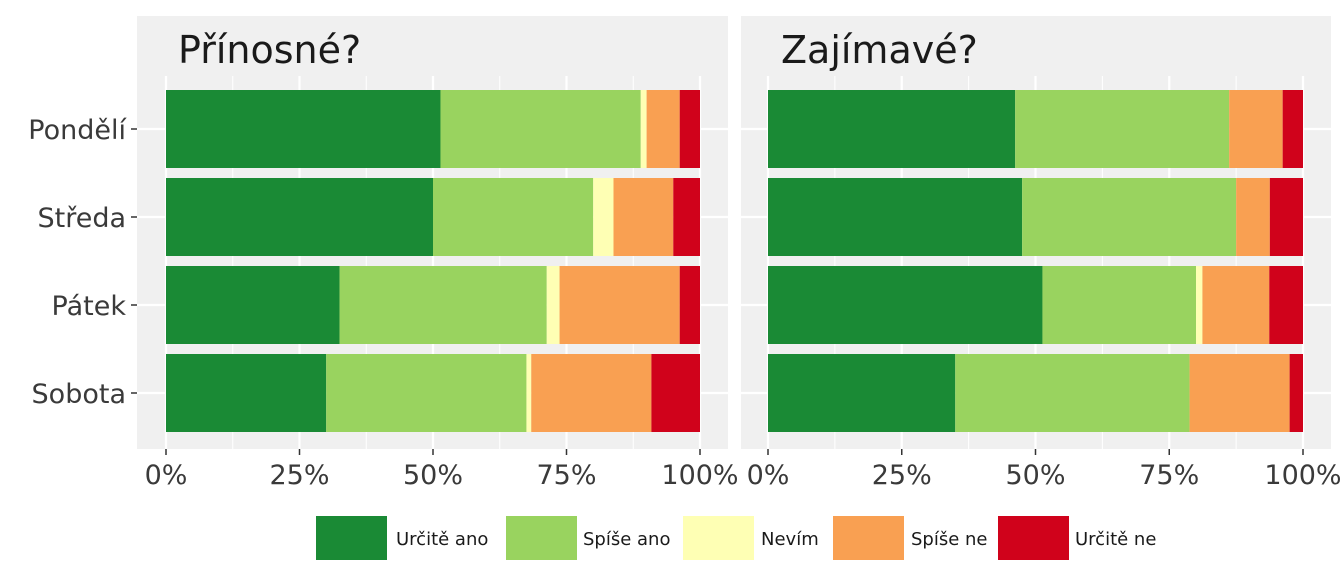 Image resolution: width=1344 pixels, height=576 pixels. What do you see at coordinates (77, 130) in the screenshot?
I see `category-label: Pondělí` at bounding box center [77, 130].